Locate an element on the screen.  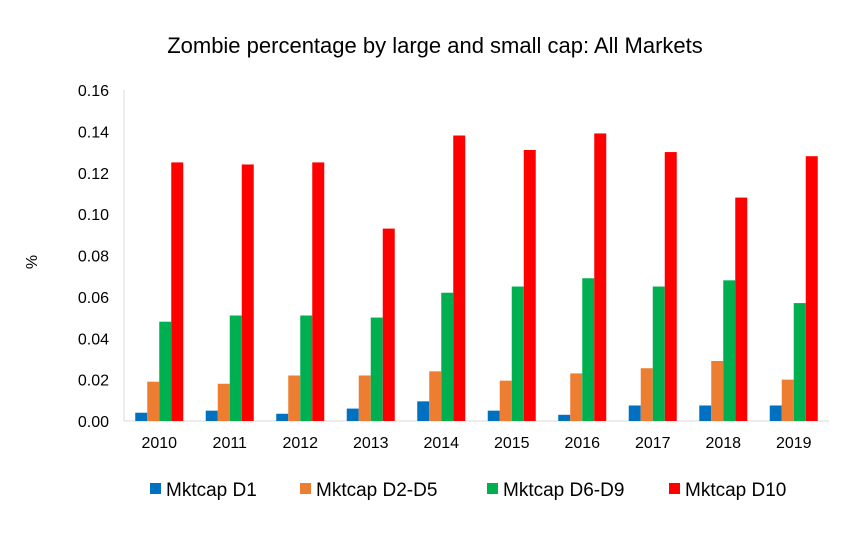
bar-mktcap-d6-d9-2010 is located at coordinates (165, 371).